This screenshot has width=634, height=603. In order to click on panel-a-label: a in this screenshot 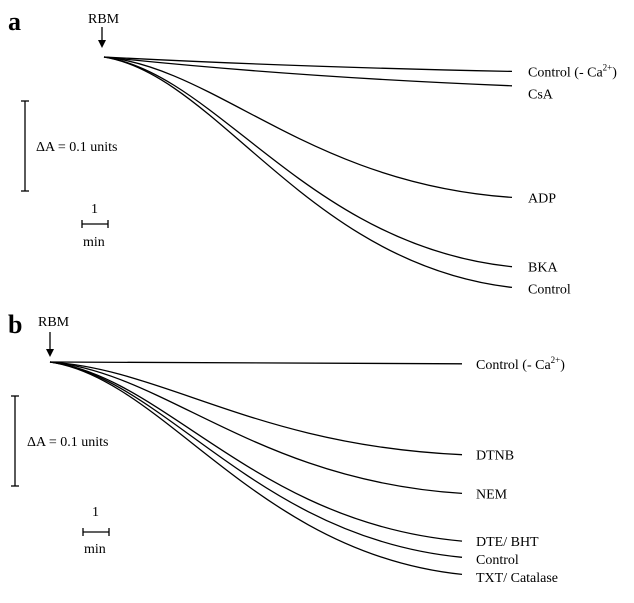, I will do `click(14, 21)`.